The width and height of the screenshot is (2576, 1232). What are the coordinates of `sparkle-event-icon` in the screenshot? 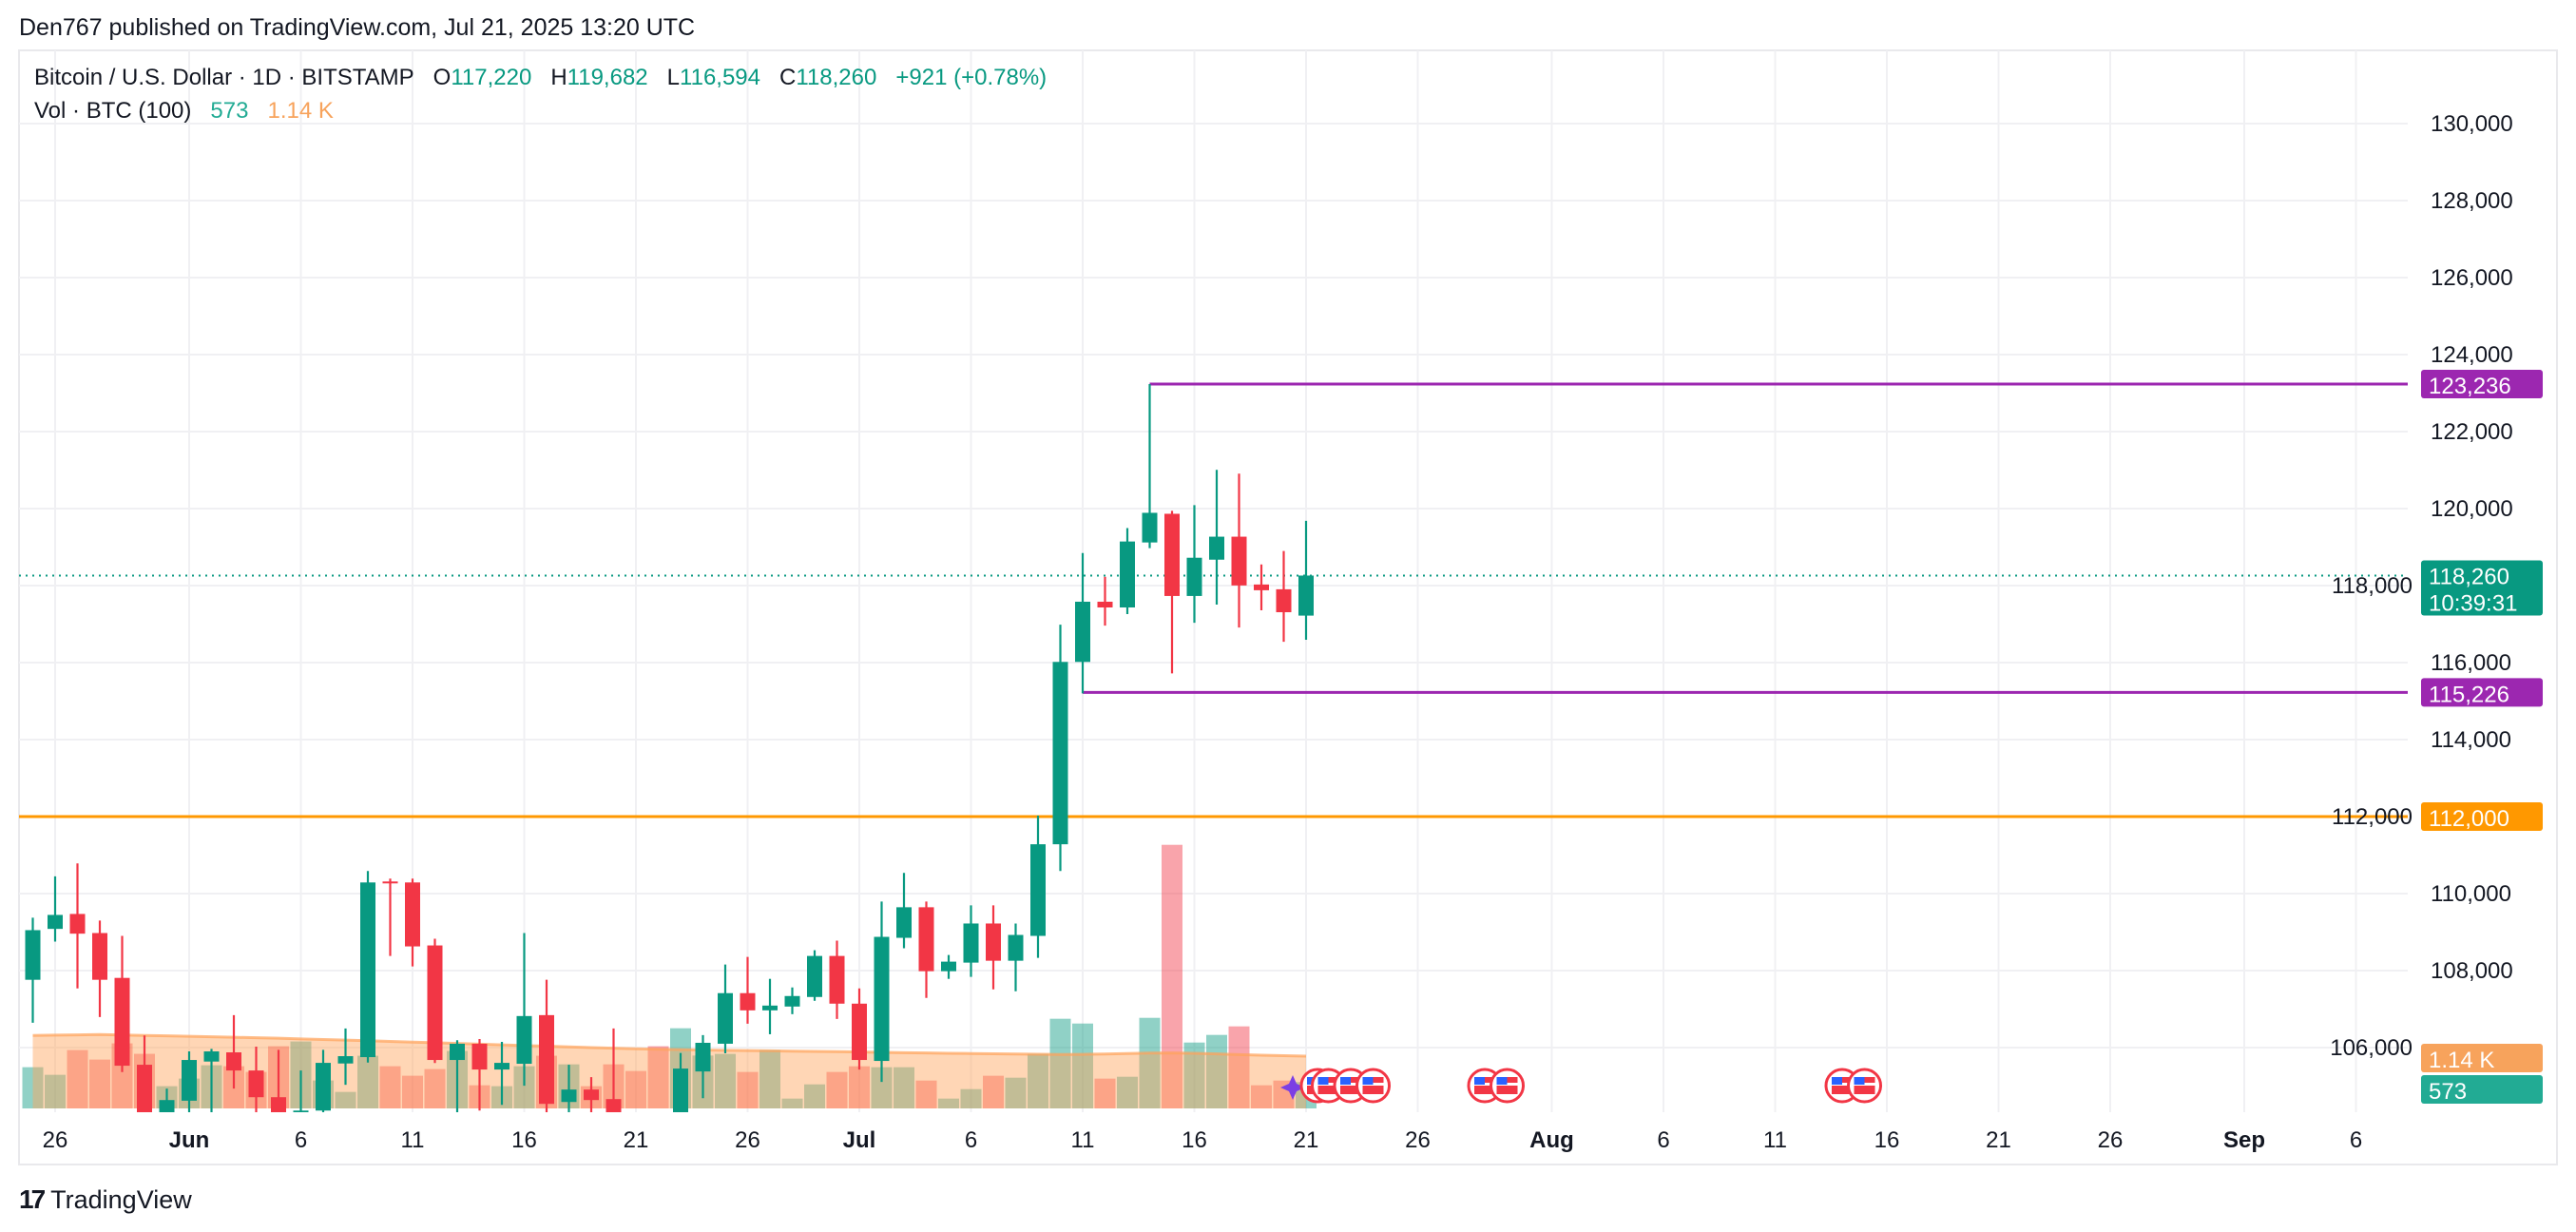 It's located at (1292, 1087).